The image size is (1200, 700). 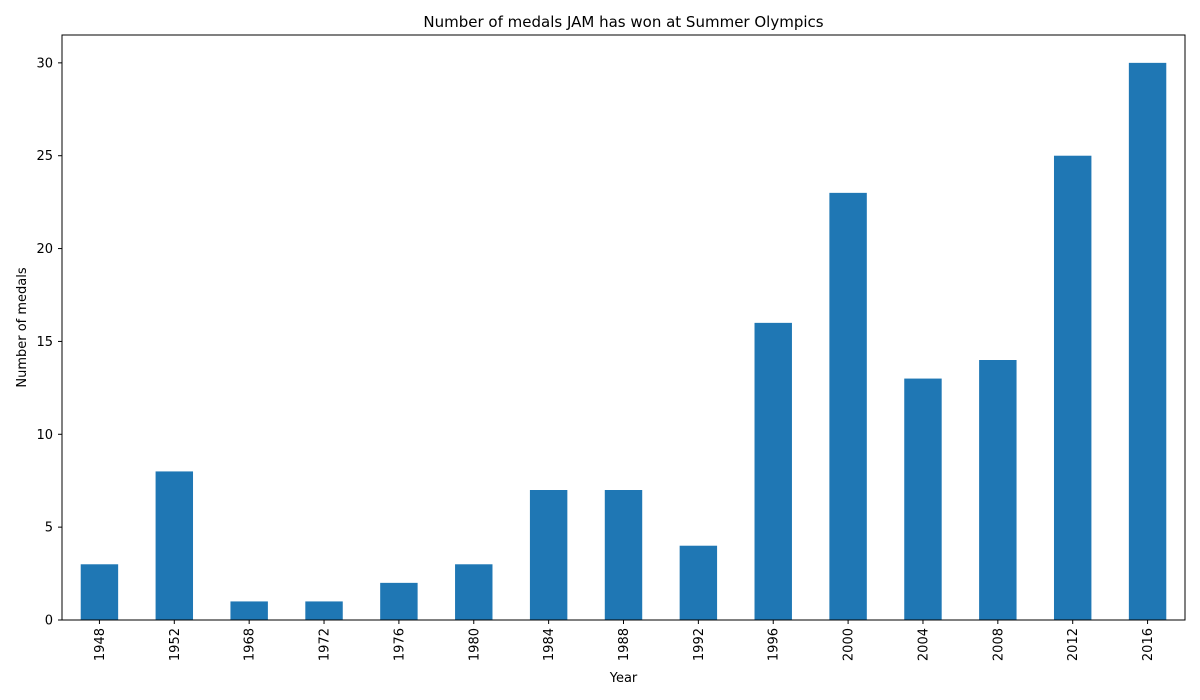 I want to click on x-tick-label: 1976, so click(x=399, y=644).